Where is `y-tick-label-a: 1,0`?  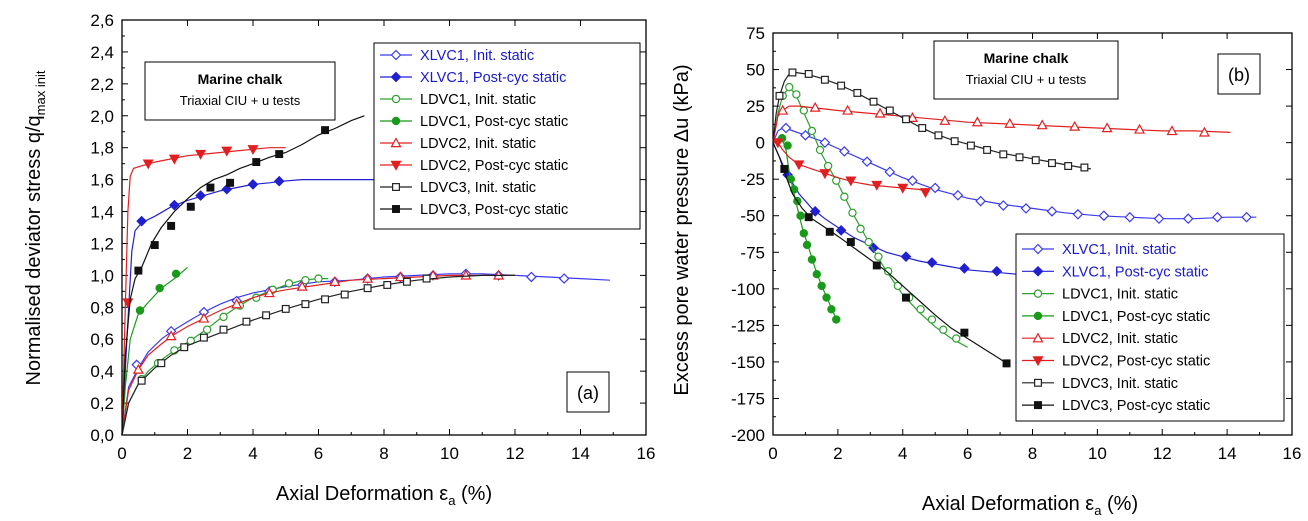
y-tick-label-a: 1,0 is located at coordinates (102, 275).